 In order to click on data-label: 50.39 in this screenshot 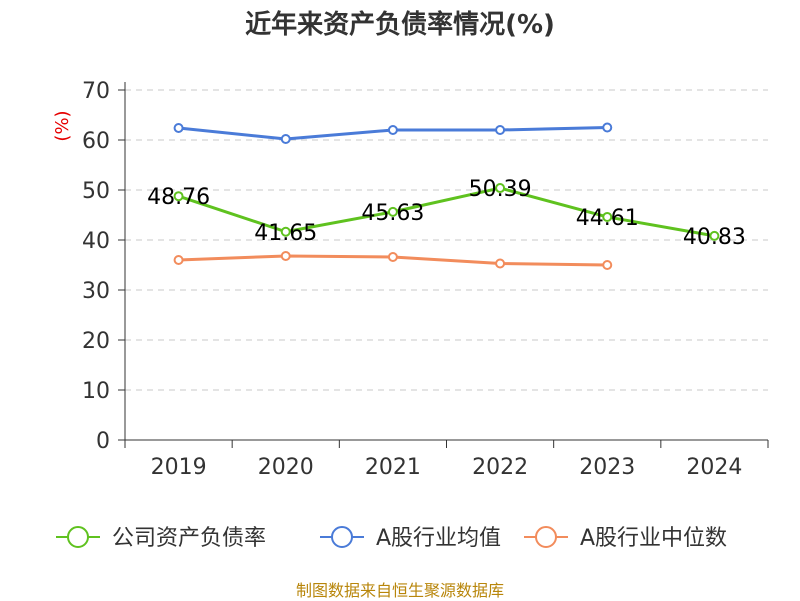, I will do `click(500, 189)`.